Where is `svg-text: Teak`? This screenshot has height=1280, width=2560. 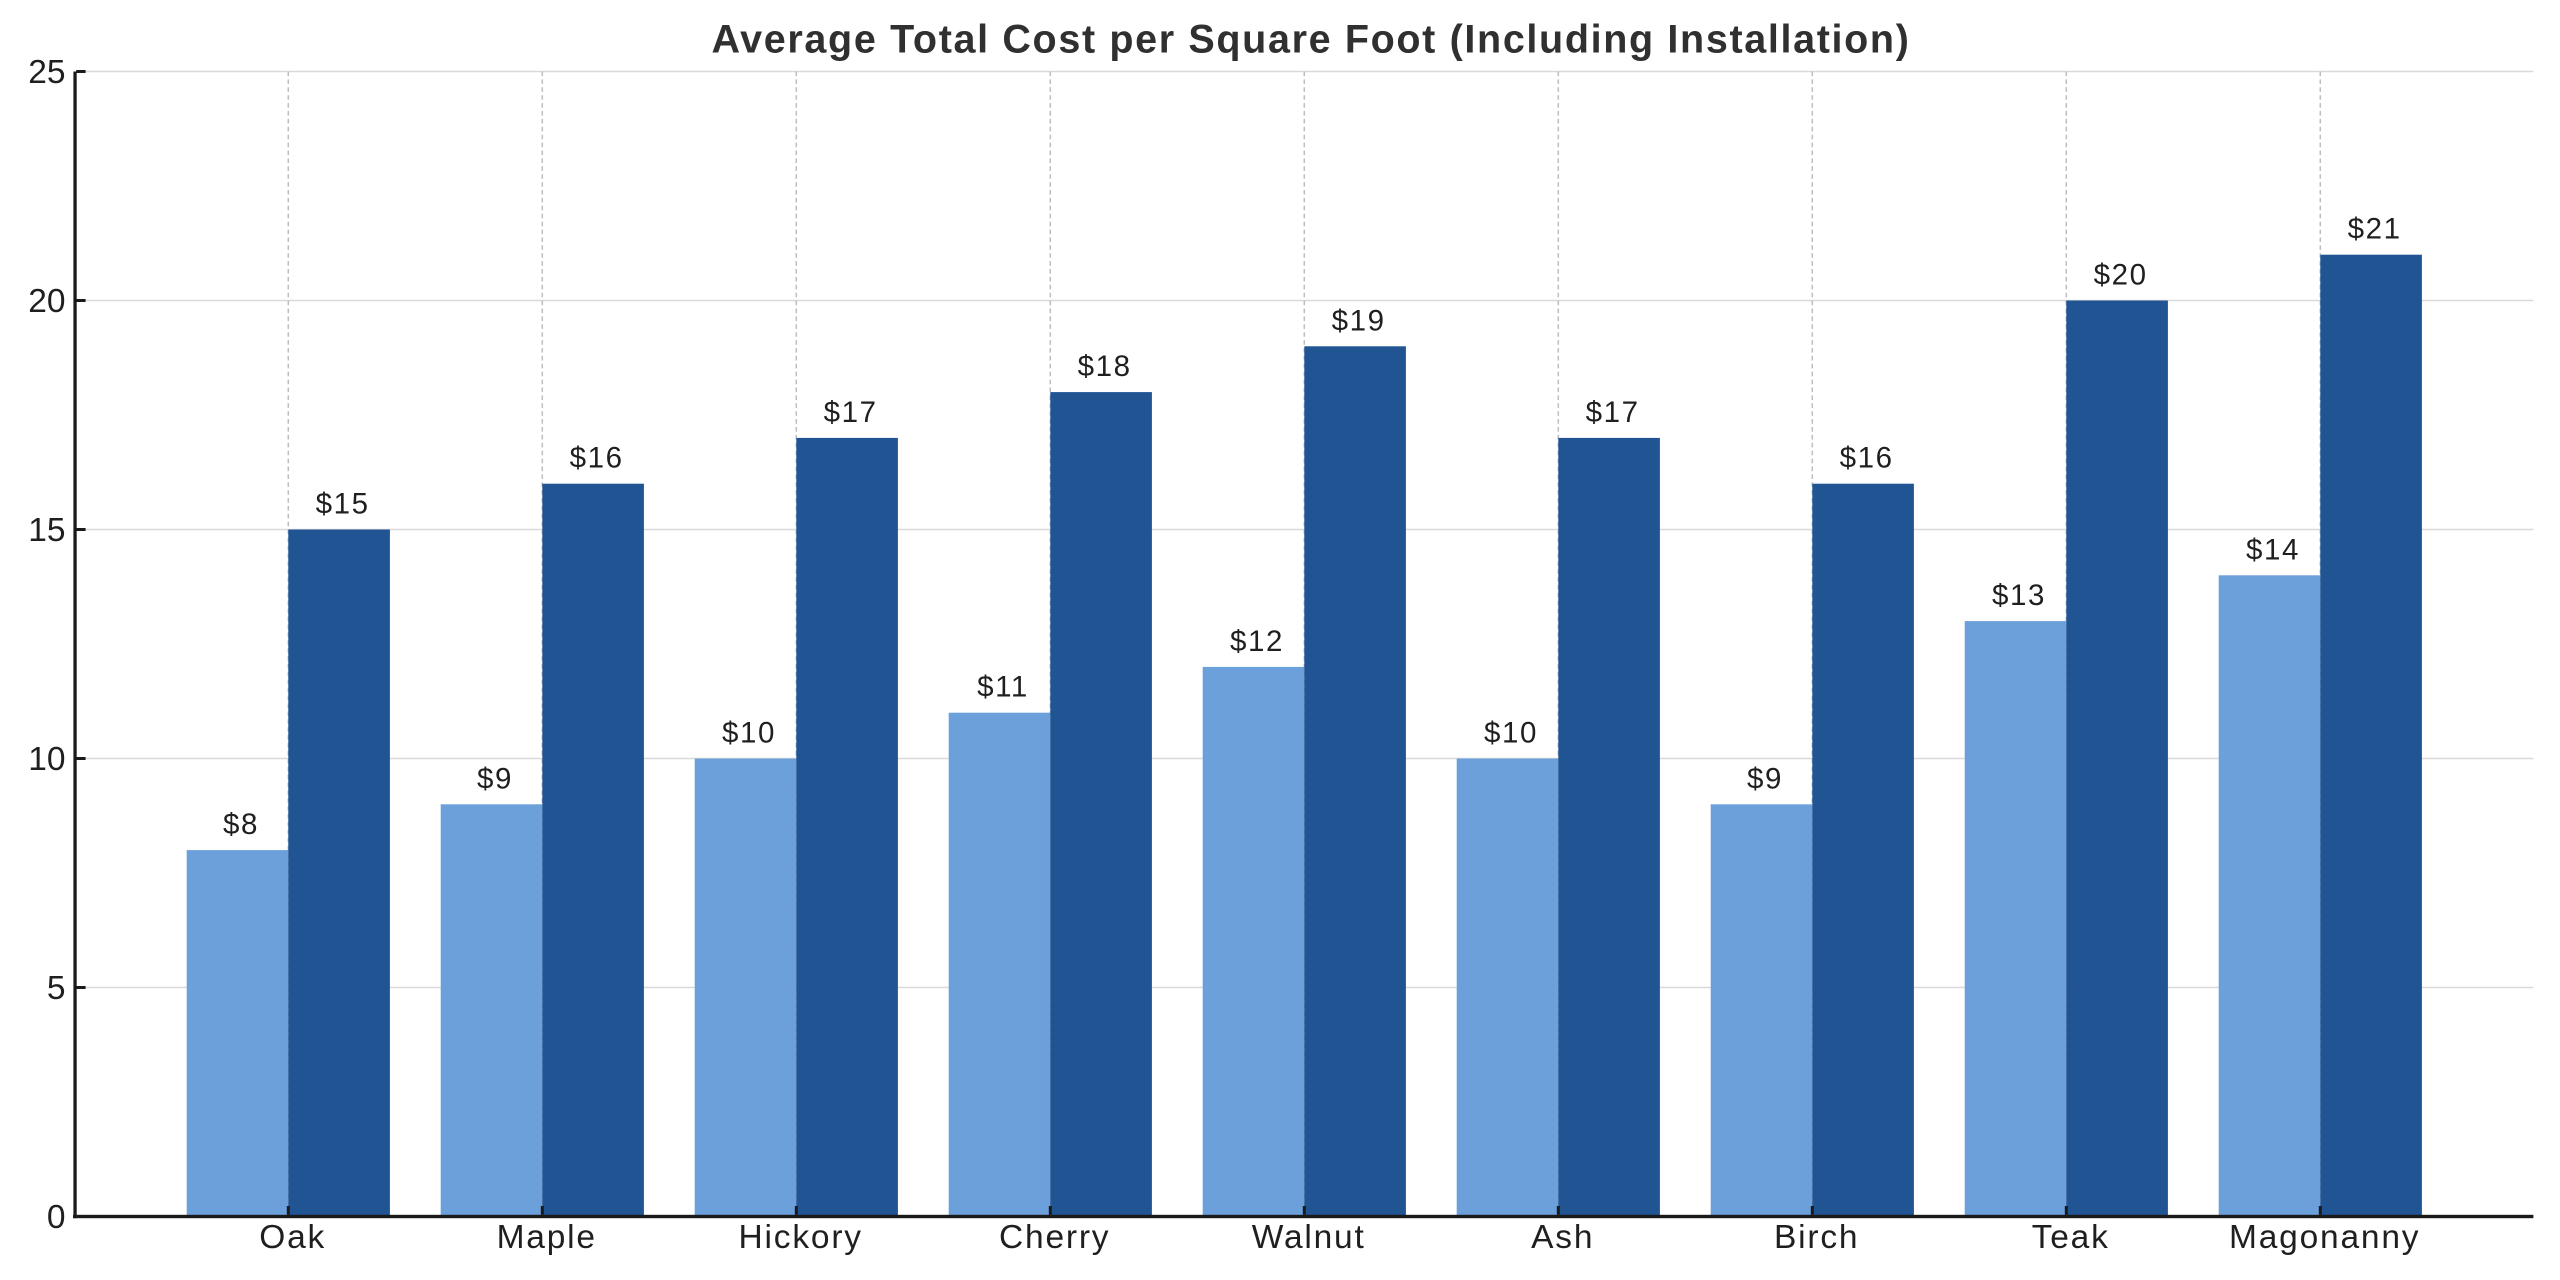
svg-text: Teak is located at coordinates (2071, 1237).